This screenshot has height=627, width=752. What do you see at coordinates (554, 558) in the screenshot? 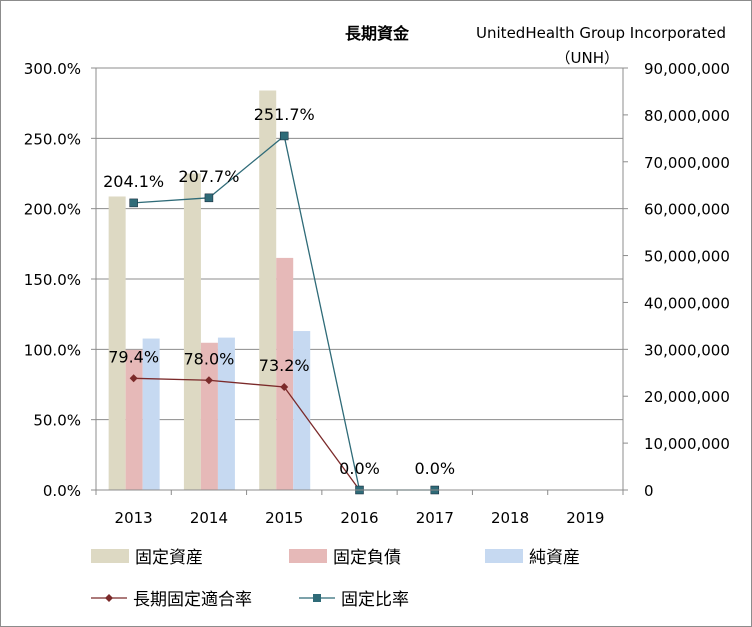
I see `legend-label-net-assets: 純資産` at bounding box center [554, 558].